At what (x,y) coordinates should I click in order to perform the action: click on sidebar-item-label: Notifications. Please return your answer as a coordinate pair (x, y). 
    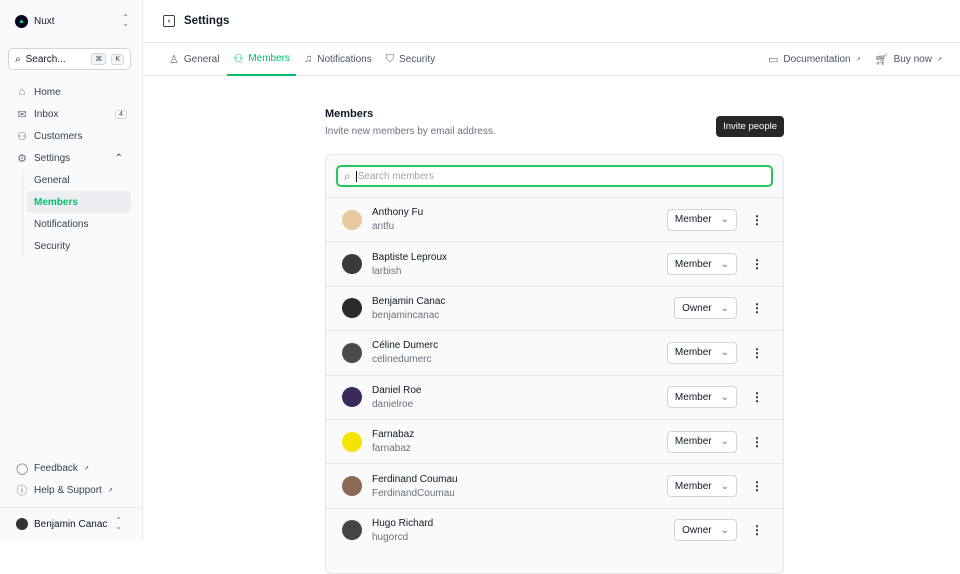
    Looking at the image, I should click on (61, 224).